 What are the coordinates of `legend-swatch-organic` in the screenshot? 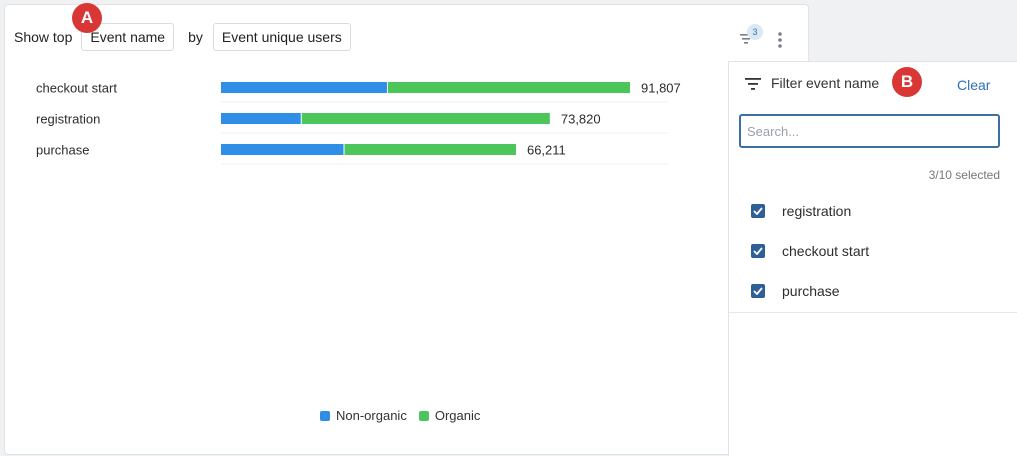 It's located at (423, 415).